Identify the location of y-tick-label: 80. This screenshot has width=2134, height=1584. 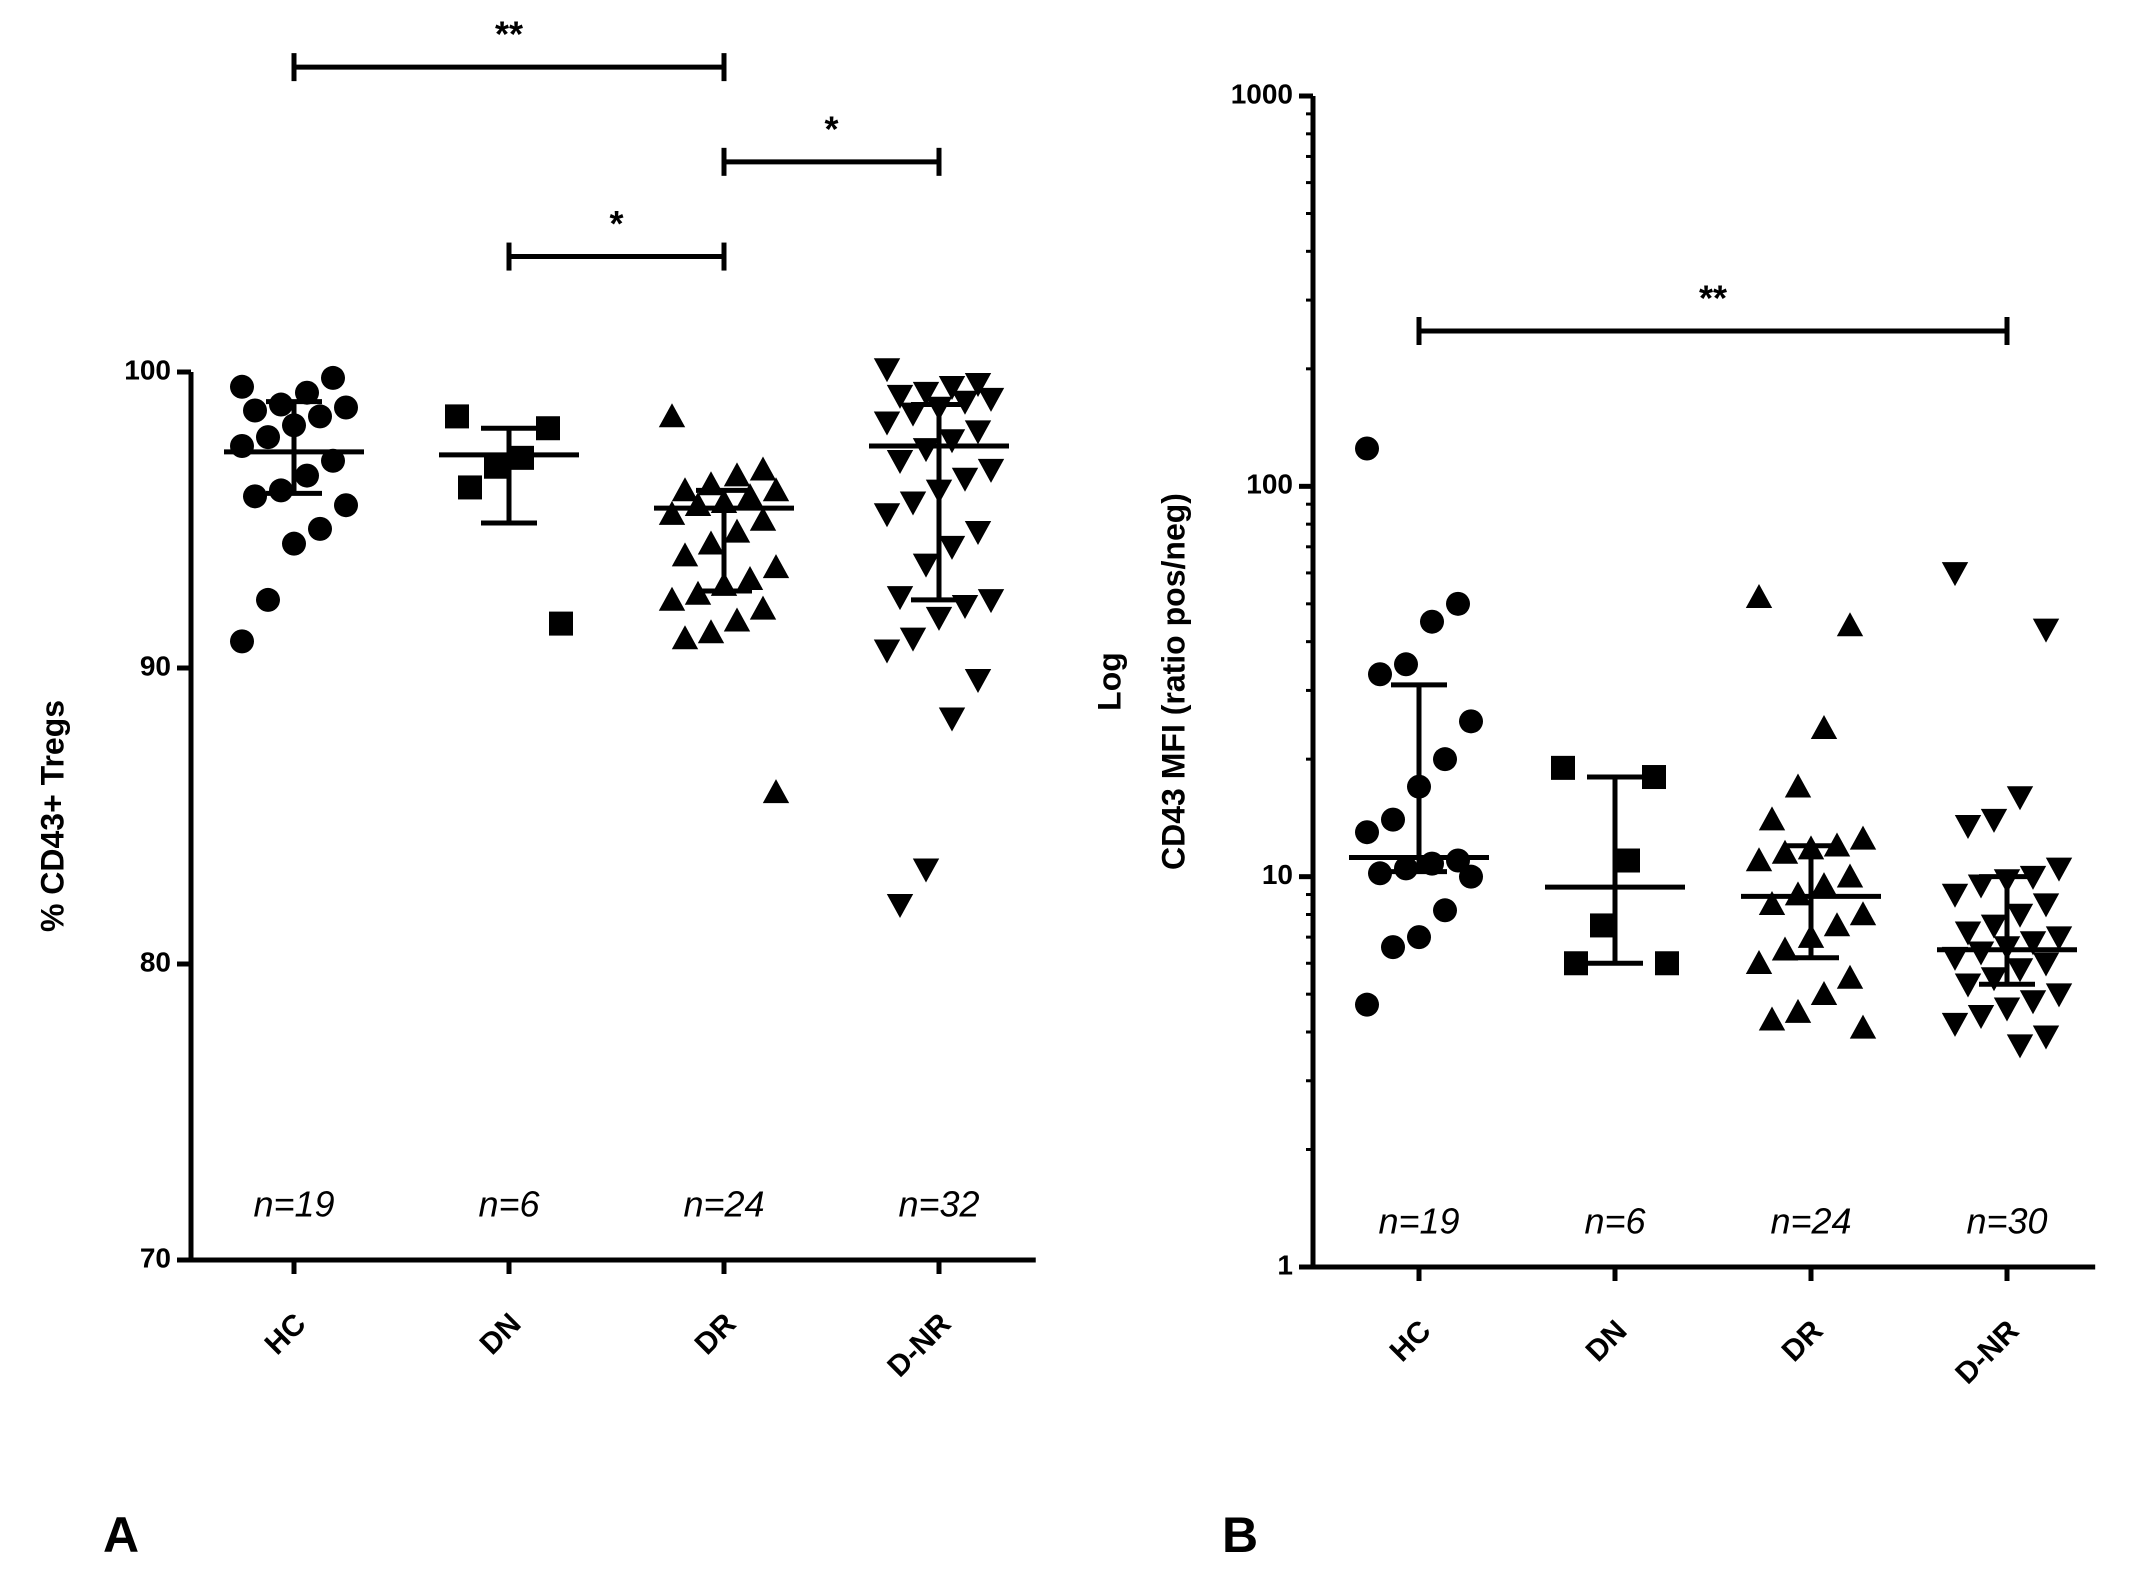
(155, 961).